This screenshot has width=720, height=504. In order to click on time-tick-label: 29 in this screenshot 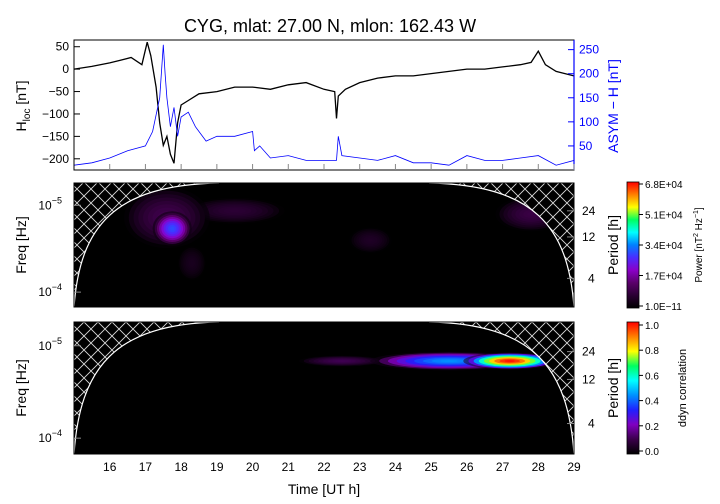, I will do `click(574, 467)`.